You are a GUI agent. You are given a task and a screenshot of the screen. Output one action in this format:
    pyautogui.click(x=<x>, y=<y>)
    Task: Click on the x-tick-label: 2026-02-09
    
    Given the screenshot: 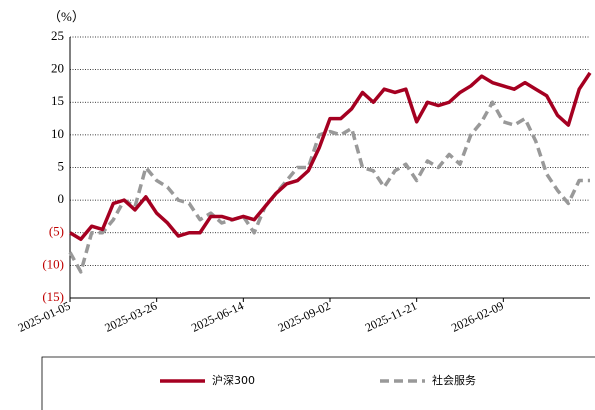 What is the action you would take?
    pyautogui.click(x=477, y=317)
    